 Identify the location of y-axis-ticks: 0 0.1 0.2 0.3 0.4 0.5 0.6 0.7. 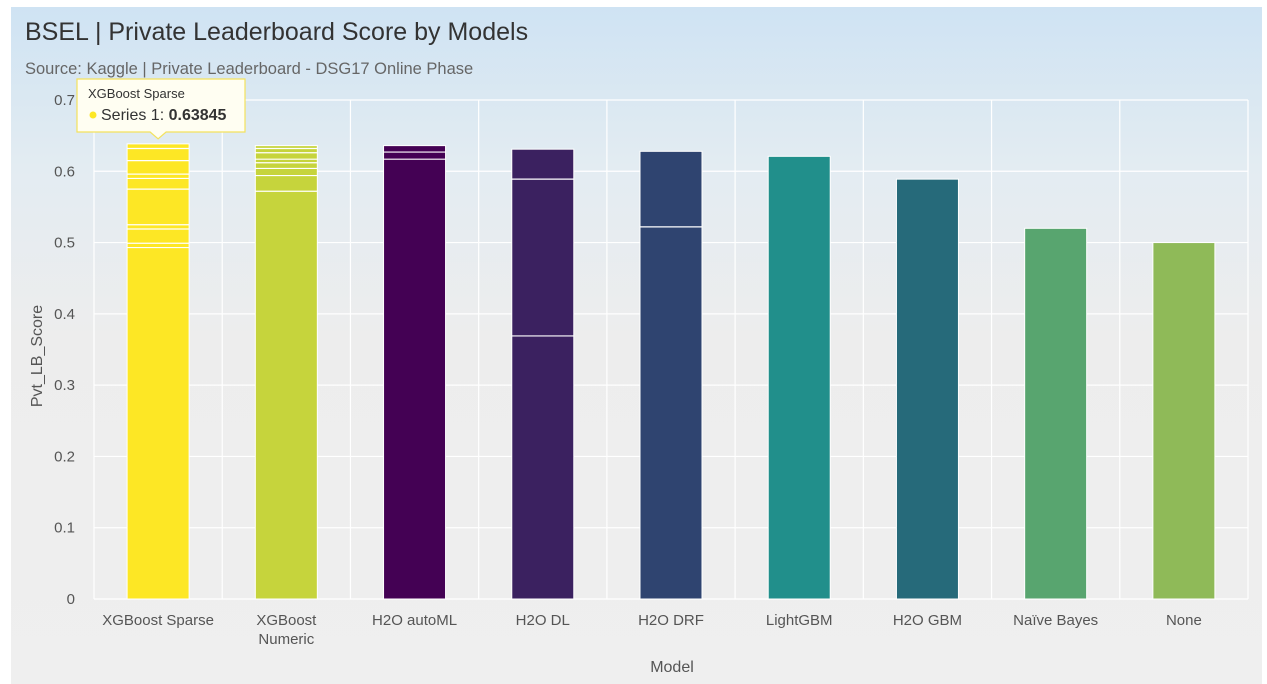
(64, 350).